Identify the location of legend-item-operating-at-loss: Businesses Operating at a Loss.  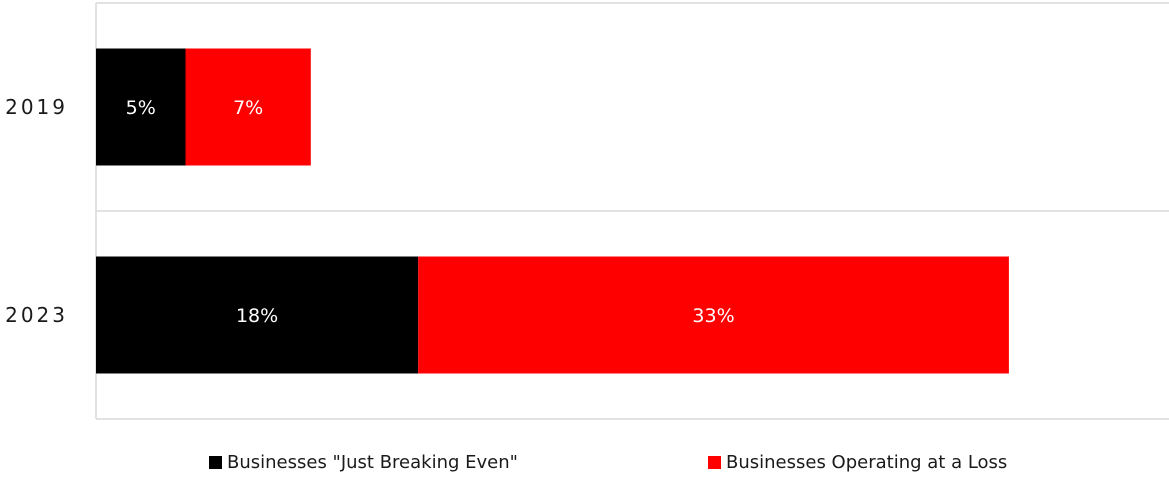
(857, 462).